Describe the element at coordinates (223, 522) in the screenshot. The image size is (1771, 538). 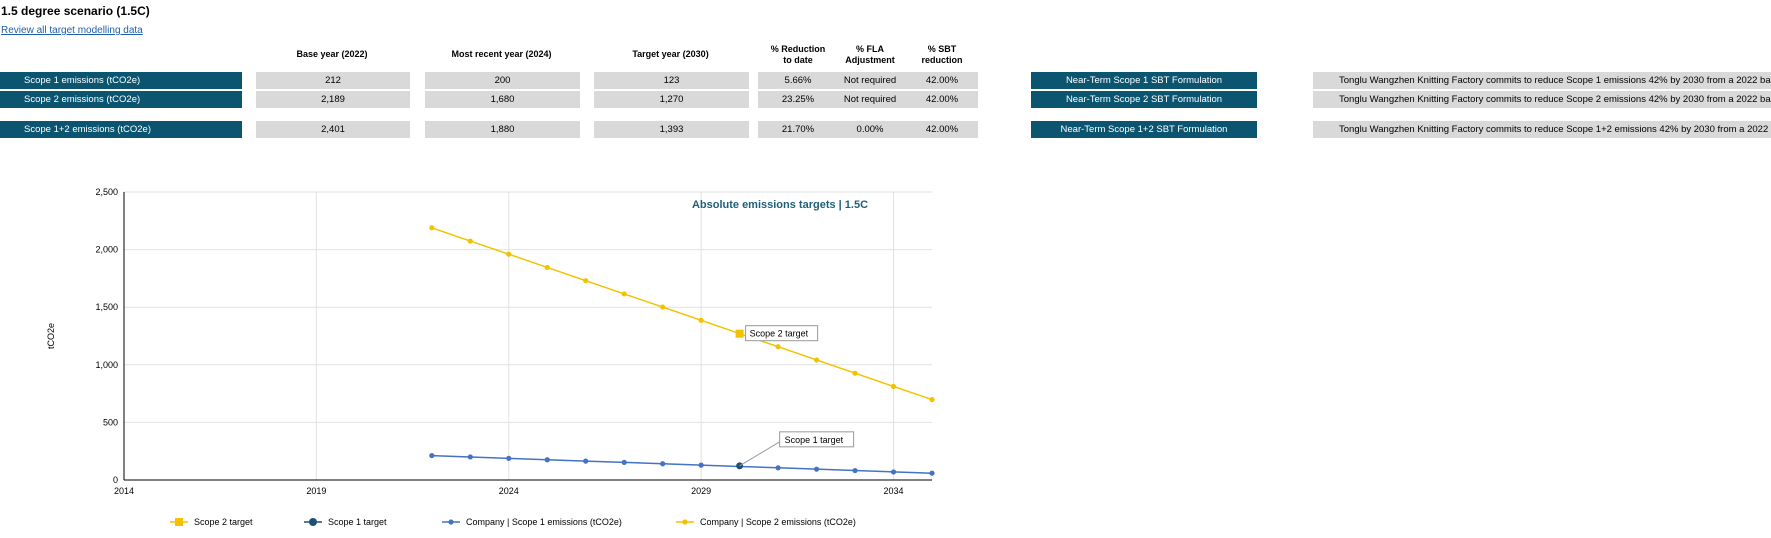
I see `legend-label: Scope 2 target` at that location.